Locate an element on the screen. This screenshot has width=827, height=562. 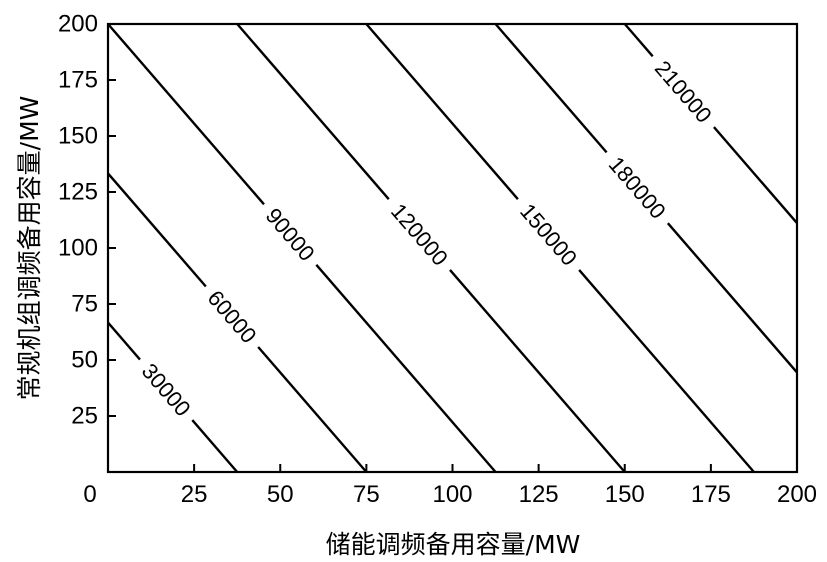
x-tick-label: 25 is located at coordinates (194, 494).